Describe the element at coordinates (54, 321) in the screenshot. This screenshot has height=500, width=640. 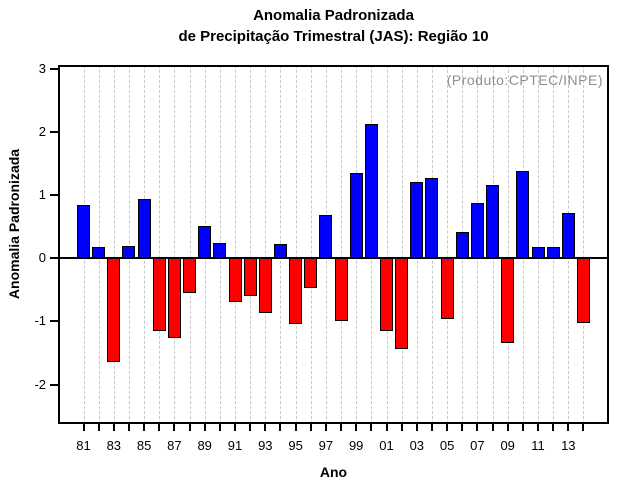
I see `y-axis-tick--1` at that location.